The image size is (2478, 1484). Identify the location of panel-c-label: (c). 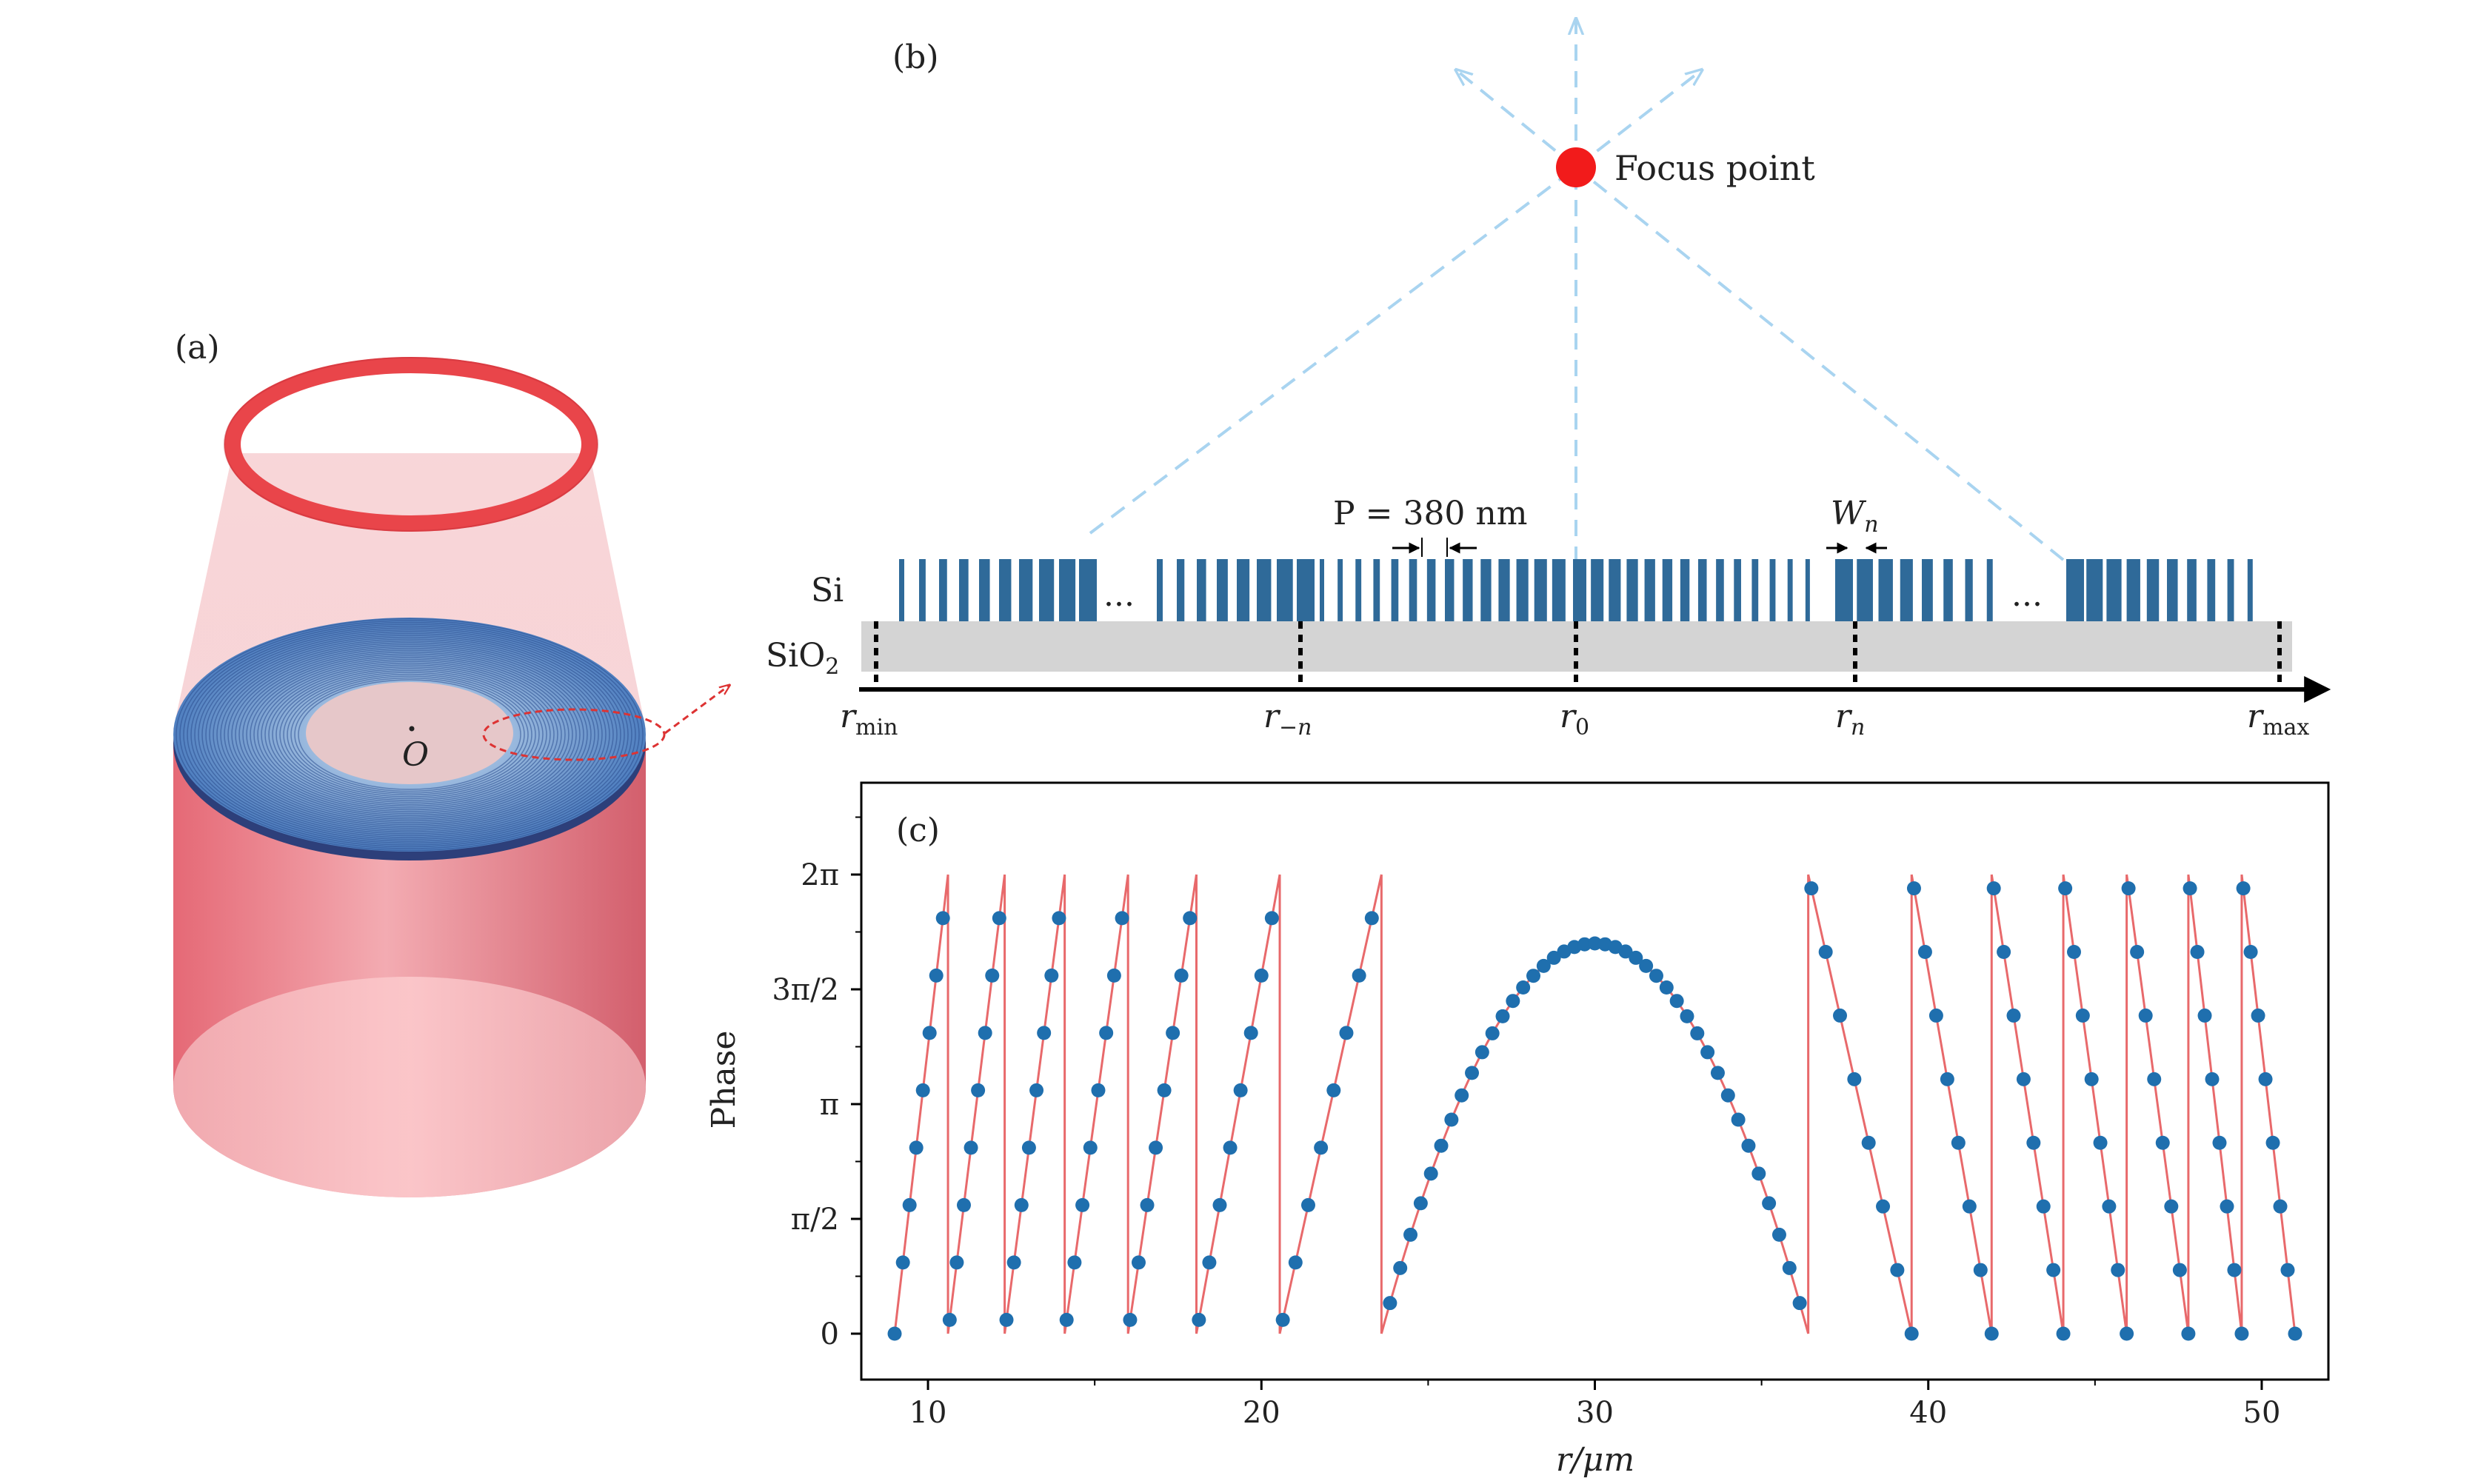
(918, 830).